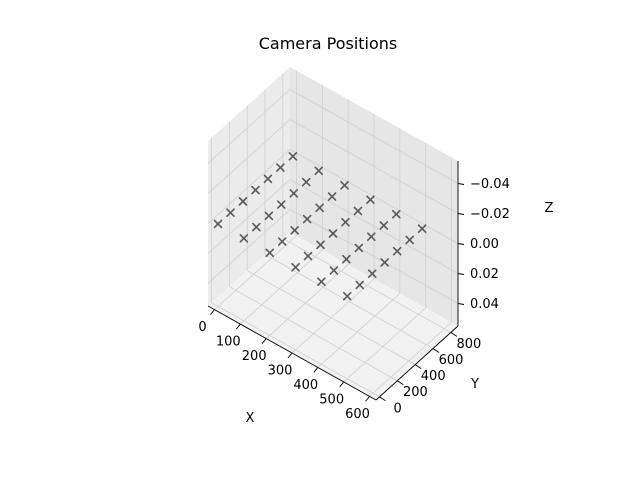  Describe the element at coordinates (357, 414) in the screenshot. I see `x-tick-label: 600` at that location.